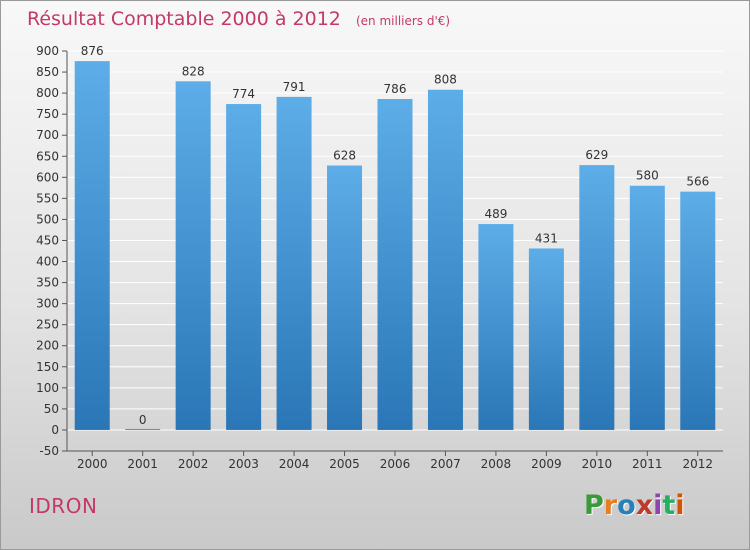 The width and height of the screenshot is (750, 550). I want to click on y-tick-label: 350, so click(47, 283).